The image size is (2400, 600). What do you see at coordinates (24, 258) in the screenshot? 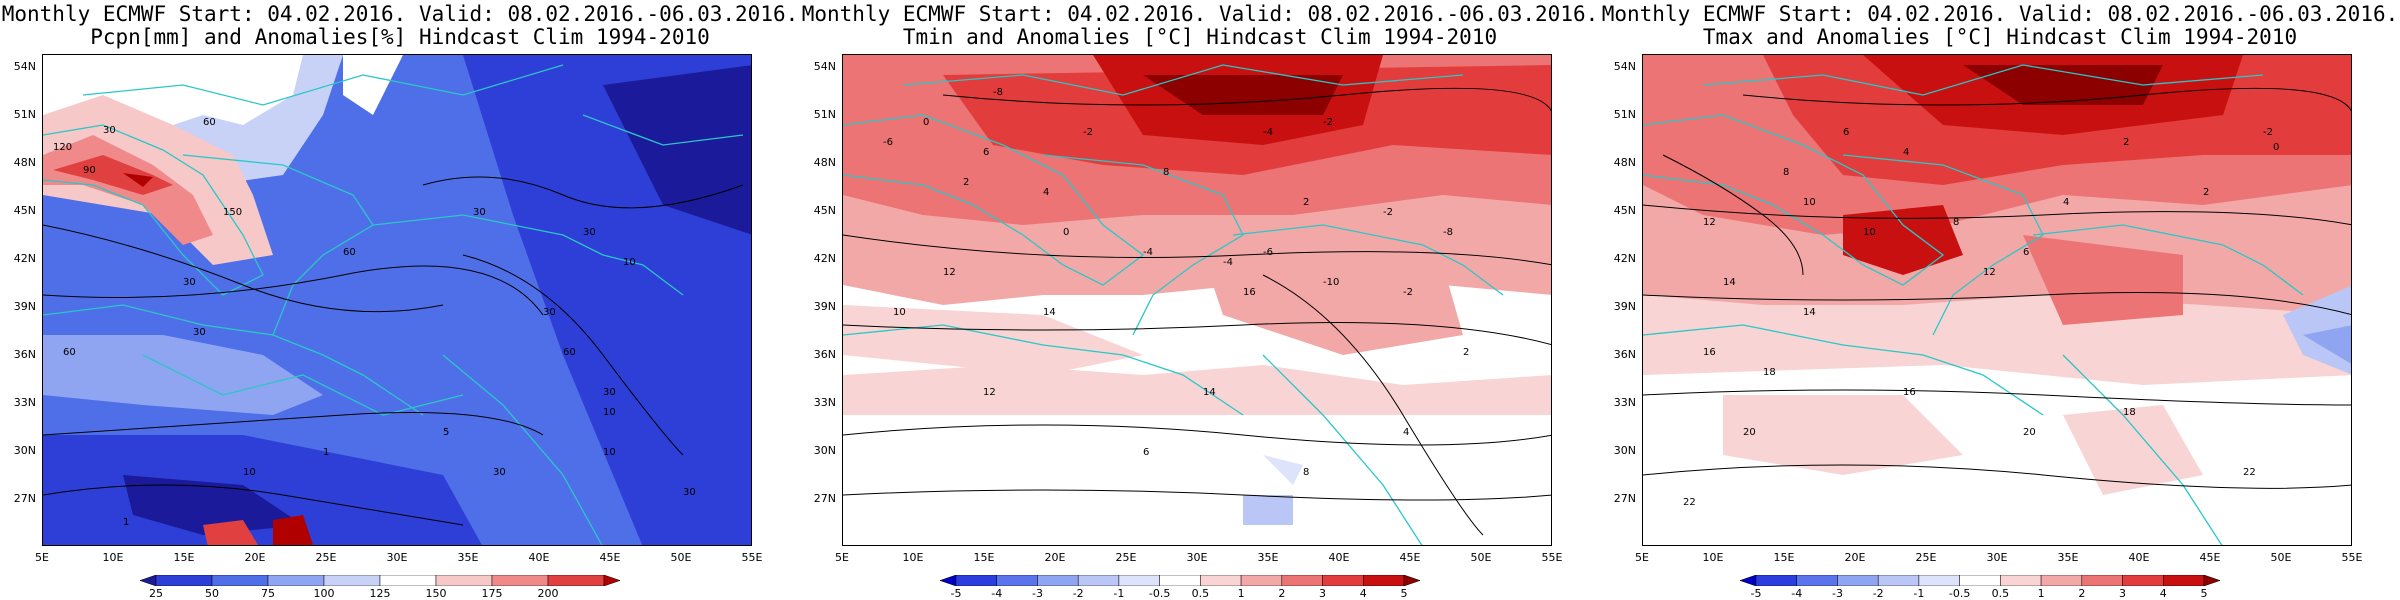
I see `latitude-label: 42N` at bounding box center [24, 258].